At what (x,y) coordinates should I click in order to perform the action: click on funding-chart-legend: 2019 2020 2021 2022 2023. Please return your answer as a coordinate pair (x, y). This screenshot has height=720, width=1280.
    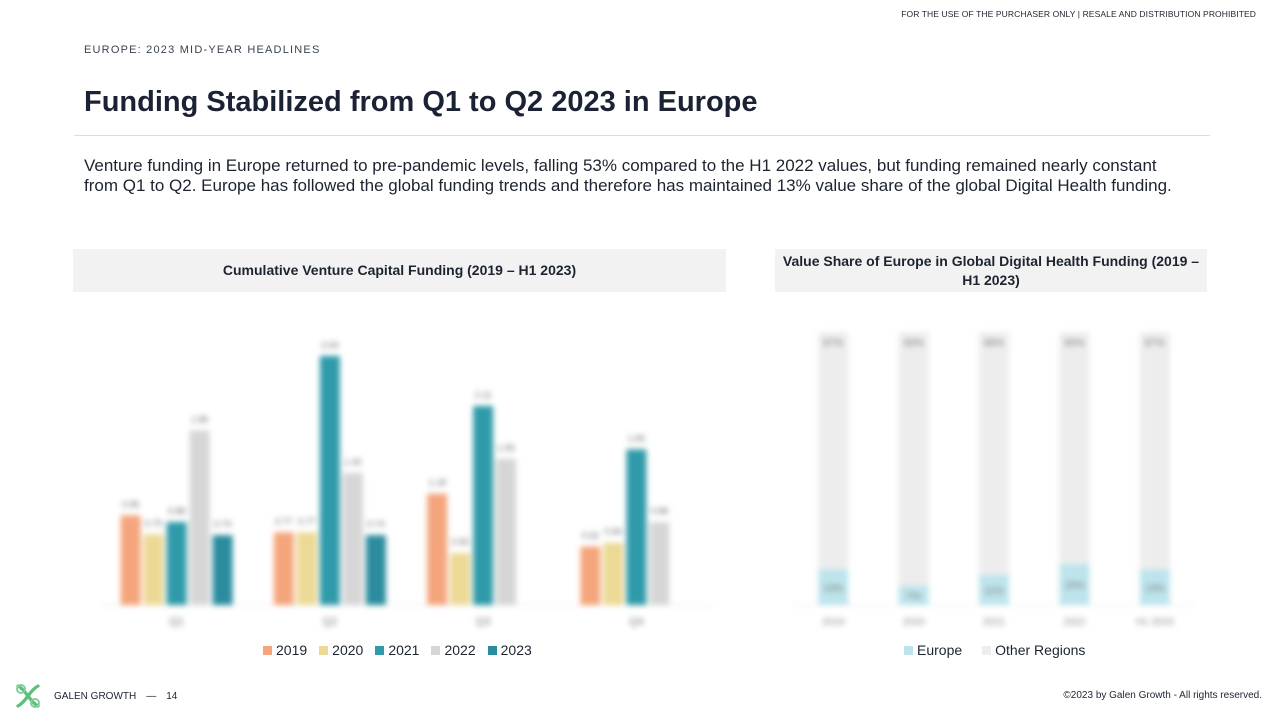
    Looking at the image, I should click on (397, 650).